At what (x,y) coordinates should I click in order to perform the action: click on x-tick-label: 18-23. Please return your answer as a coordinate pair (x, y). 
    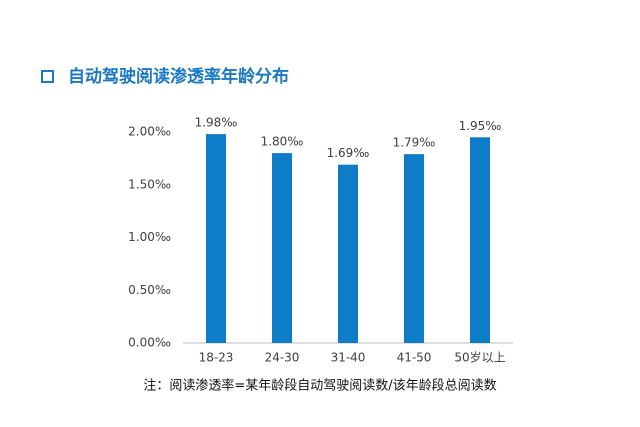
    Looking at the image, I should click on (216, 358).